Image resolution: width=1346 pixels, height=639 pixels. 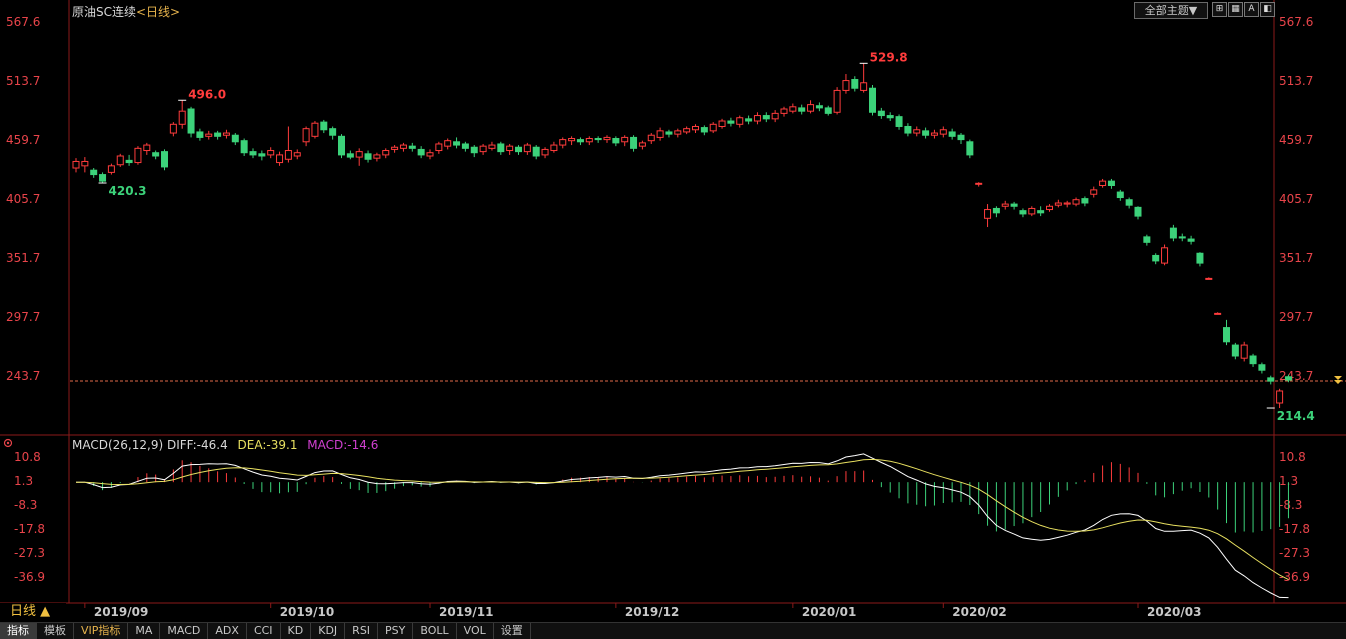 I want to click on period-selector: 日线 ▲, so click(x=33, y=612).